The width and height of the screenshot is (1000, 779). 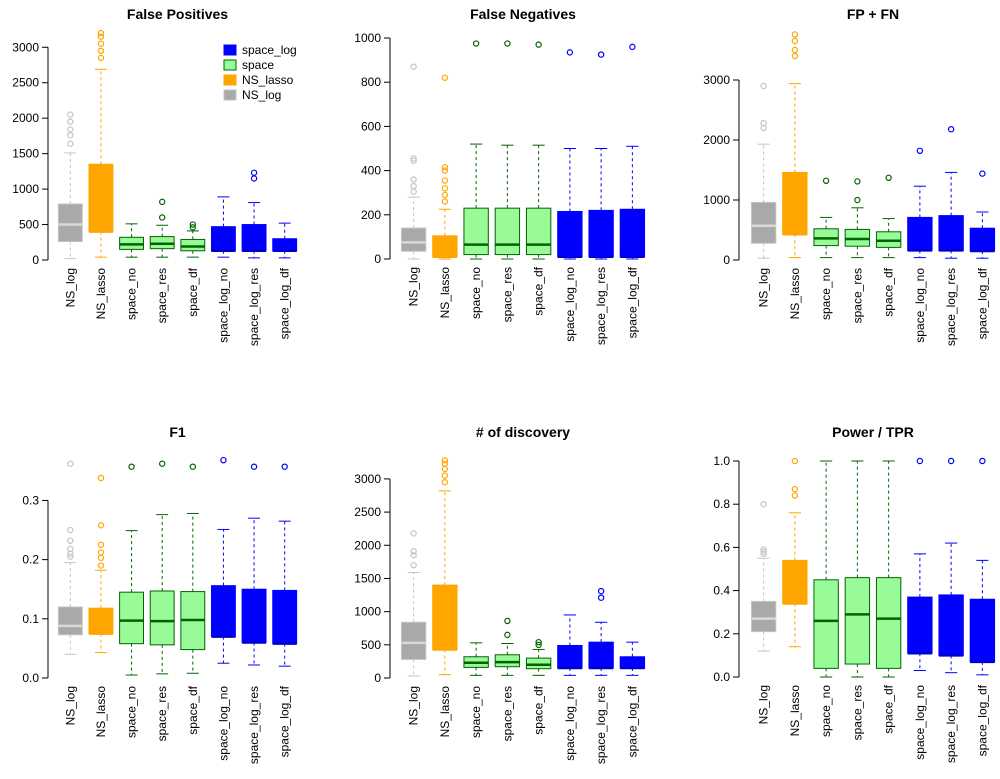 I want to click on chart-title: False Positives, so click(x=177, y=14).